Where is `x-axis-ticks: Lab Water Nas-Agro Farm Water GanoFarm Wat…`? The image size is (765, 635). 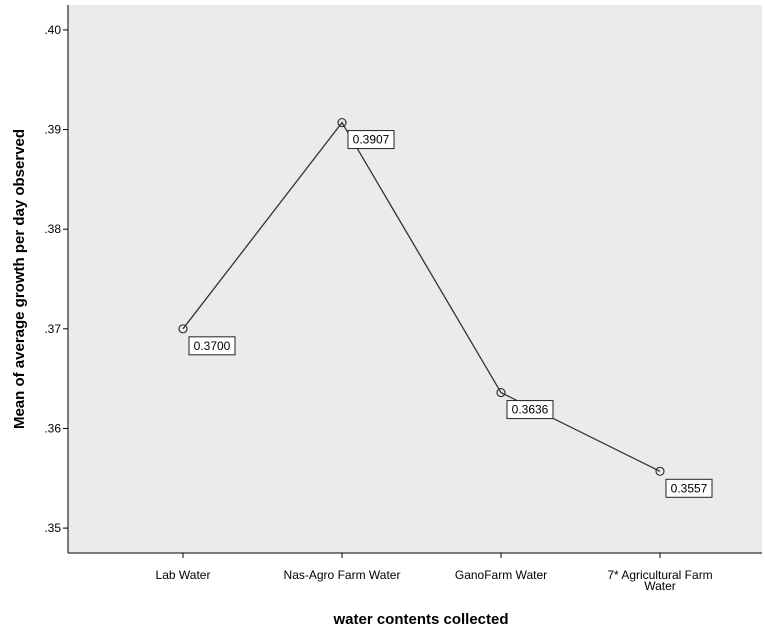
x-axis-ticks: Lab Water Nas-Agro Farm Water GanoFarm Wat… is located at coordinates (434, 573).